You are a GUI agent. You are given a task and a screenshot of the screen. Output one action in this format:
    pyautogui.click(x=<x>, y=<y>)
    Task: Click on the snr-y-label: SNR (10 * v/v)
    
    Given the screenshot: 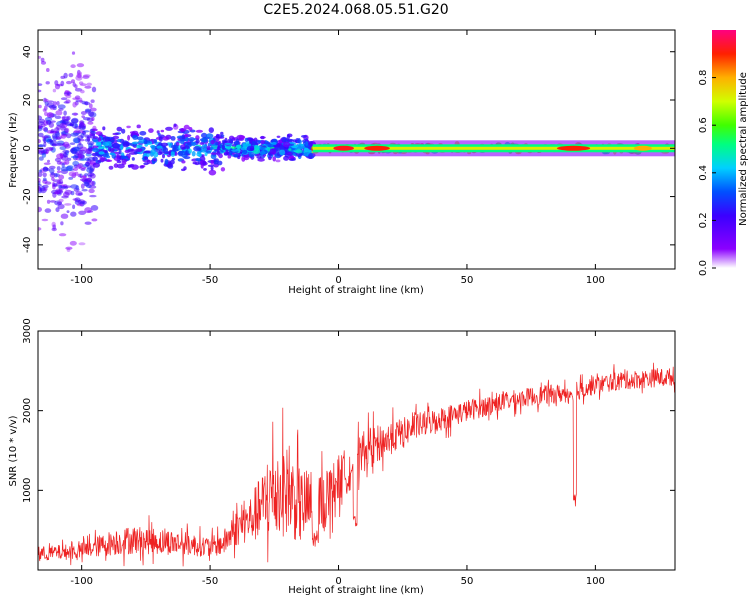 What is the action you would take?
    pyautogui.click(x=13, y=450)
    